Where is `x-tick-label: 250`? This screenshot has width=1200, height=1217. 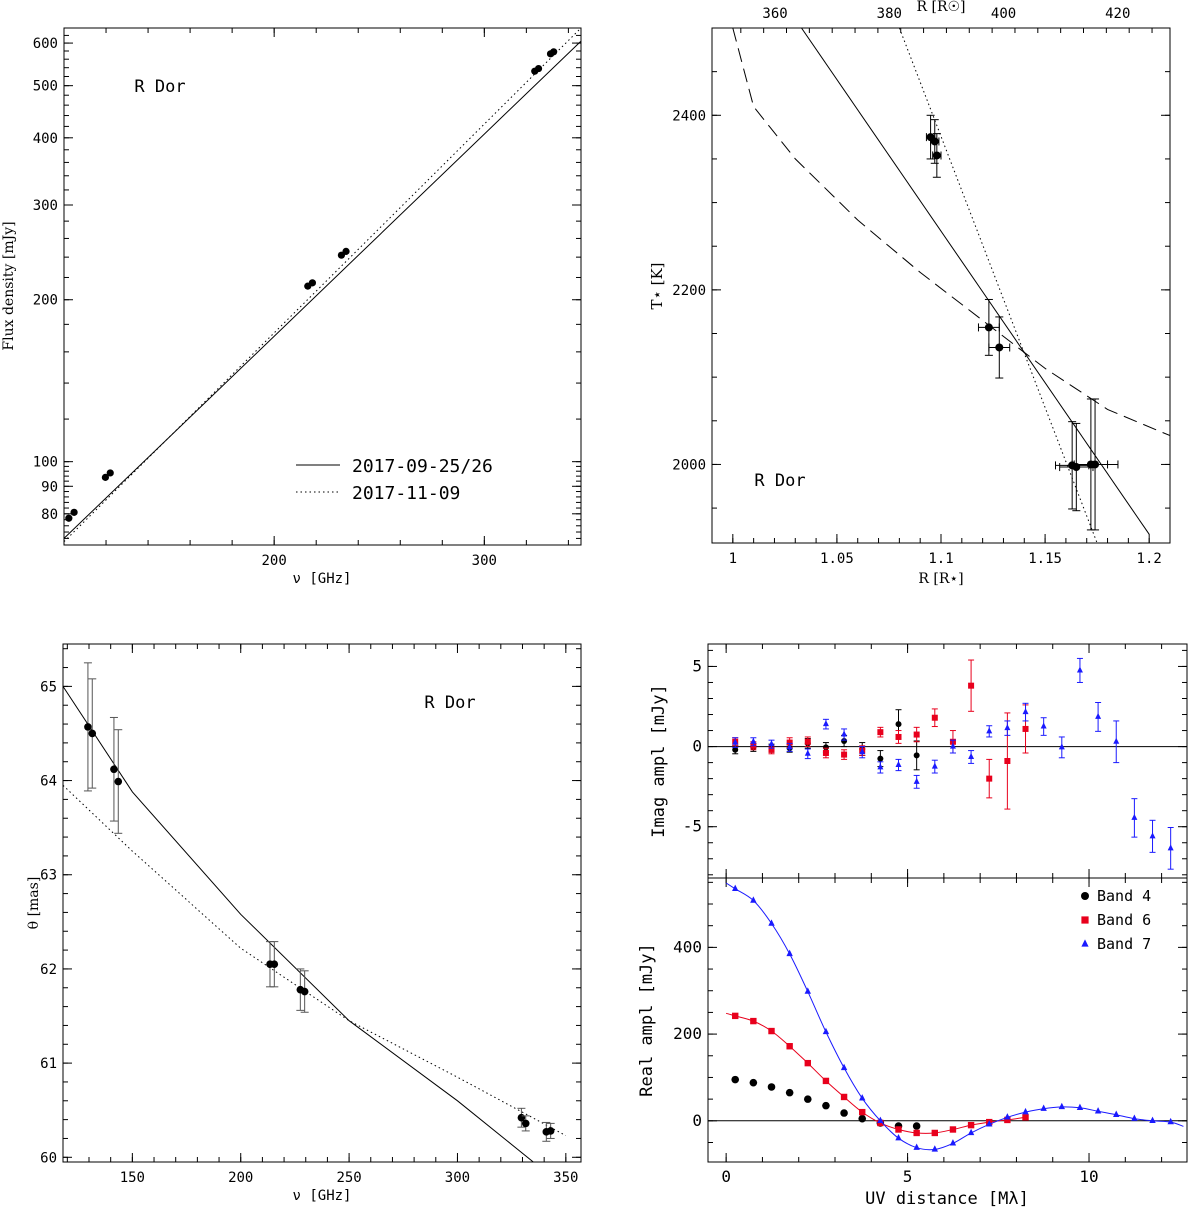
x-tick-label: 250 is located at coordinates (348, 1178).